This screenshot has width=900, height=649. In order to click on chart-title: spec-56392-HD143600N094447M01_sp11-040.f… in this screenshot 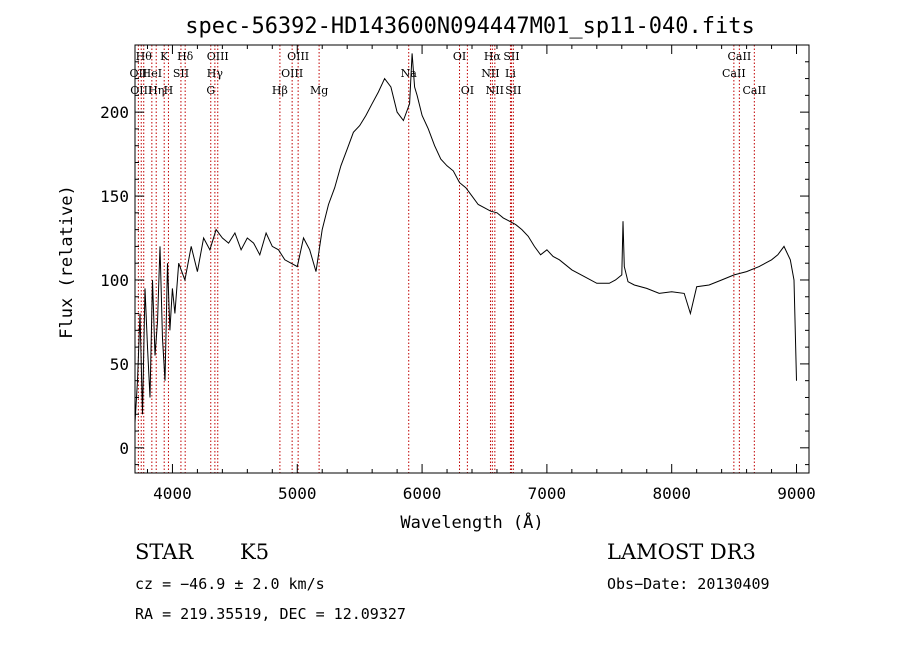, I will do `click(470, 26)`.